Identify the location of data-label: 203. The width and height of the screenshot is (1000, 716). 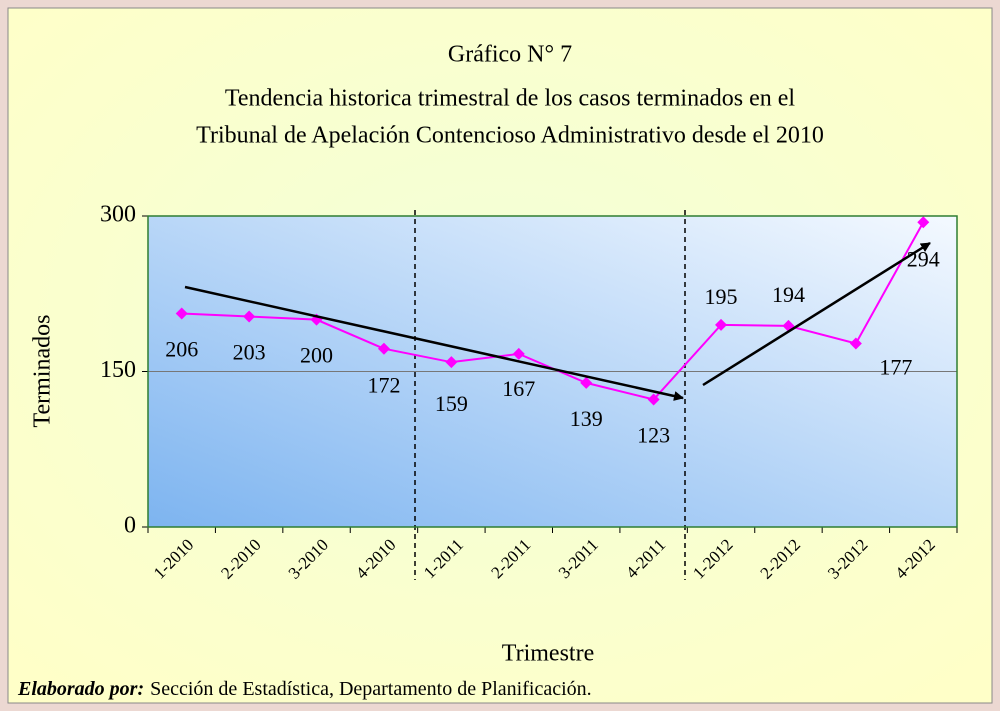
(249, 352).